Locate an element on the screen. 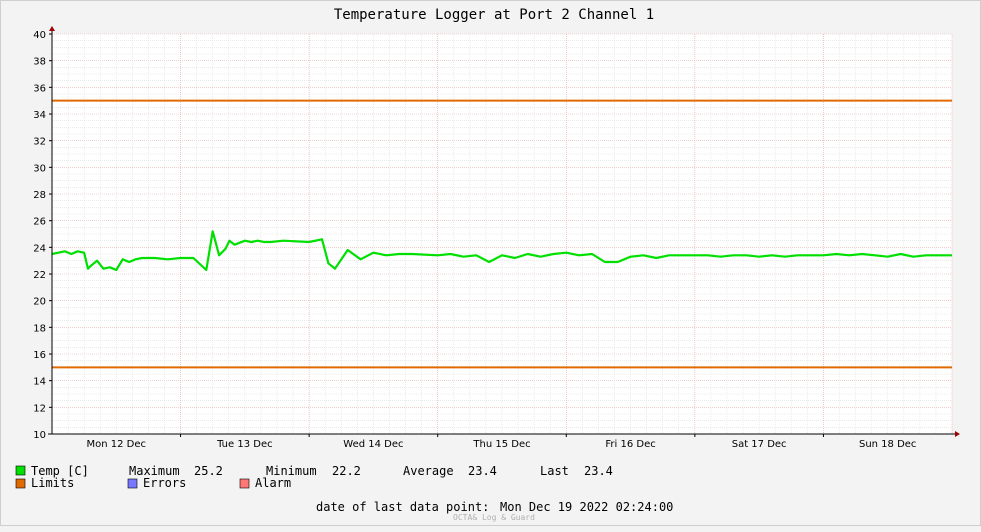  y-tick-label: 32 is located at coordinates (39, 142).